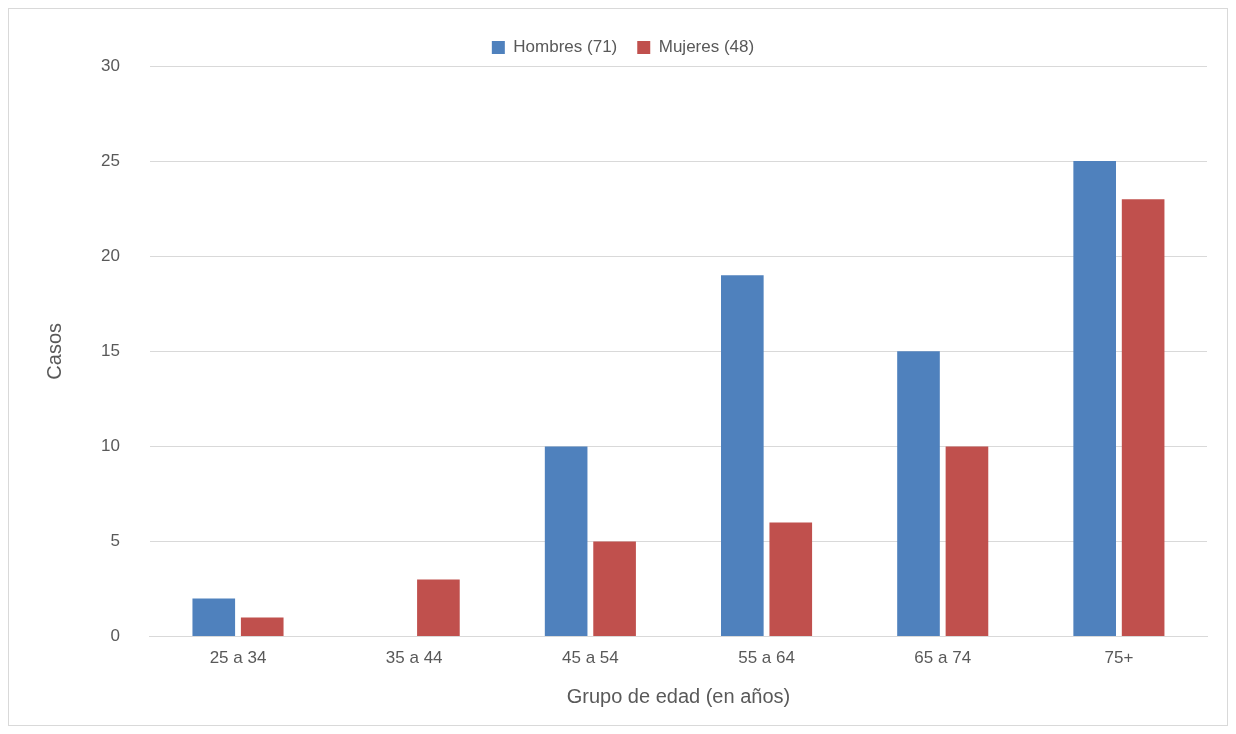  I want to click on x-tick-label: 75+, so click(1119, 658).